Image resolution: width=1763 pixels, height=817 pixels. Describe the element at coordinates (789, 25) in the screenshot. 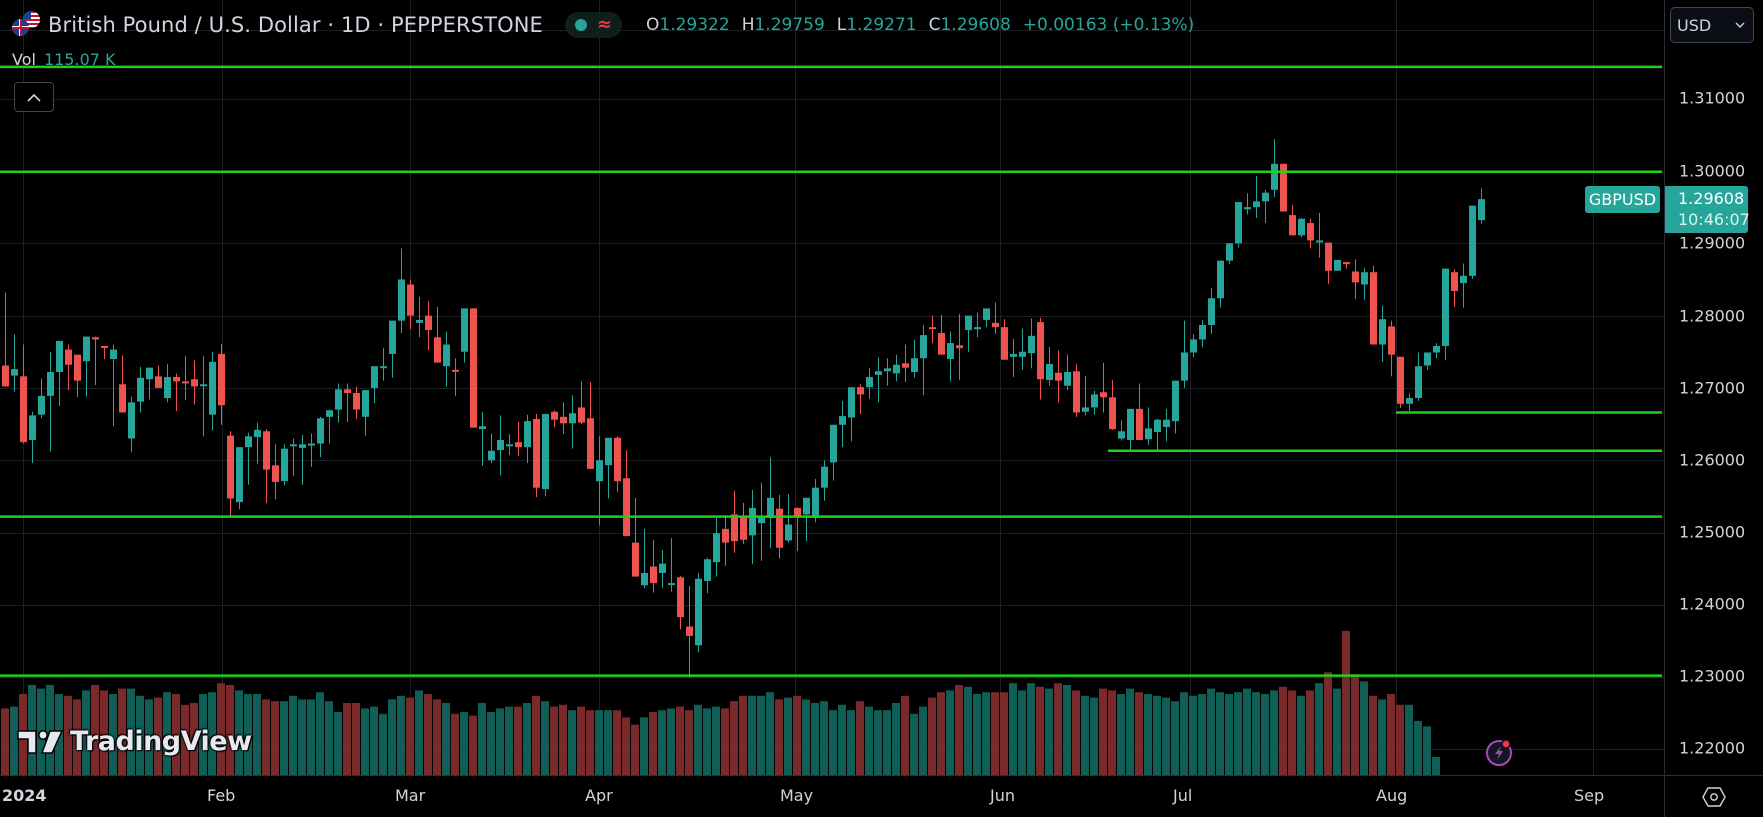

I see `high-value: 1.29759` at that location.